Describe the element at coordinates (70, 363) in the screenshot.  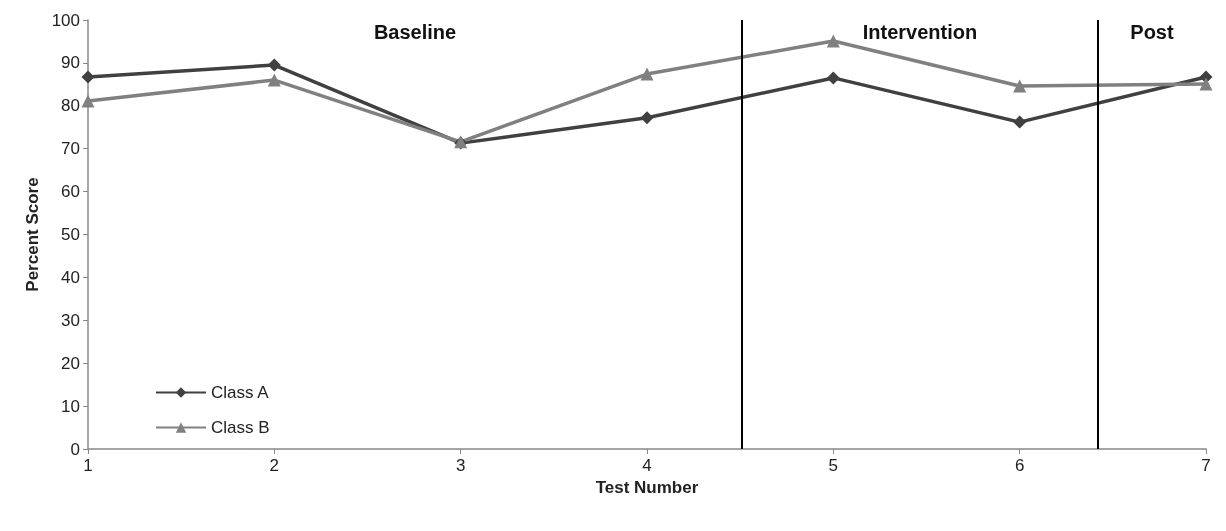
I see `y-tick-label: 20` at that location.